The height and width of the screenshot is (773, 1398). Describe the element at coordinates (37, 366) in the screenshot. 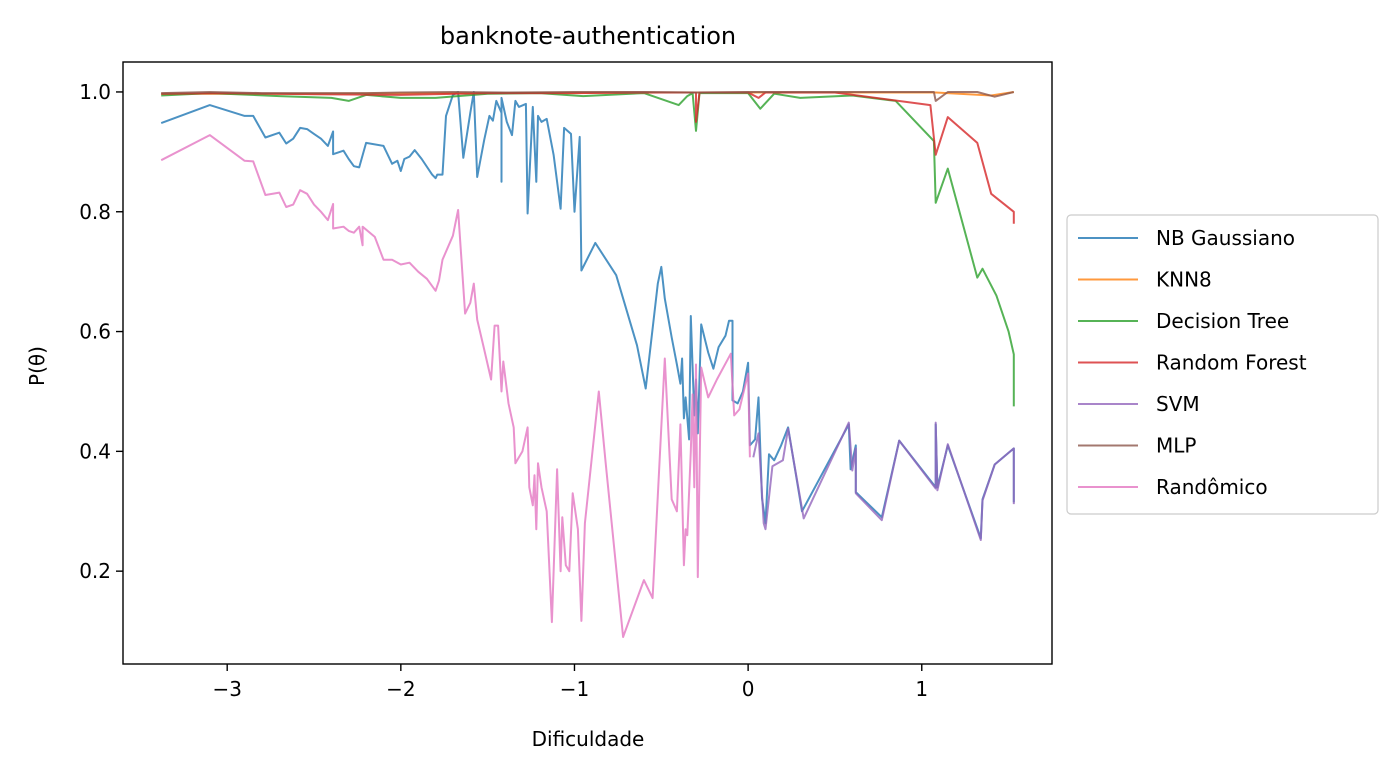

I see `y-axis-label: P(θ)` at that location.